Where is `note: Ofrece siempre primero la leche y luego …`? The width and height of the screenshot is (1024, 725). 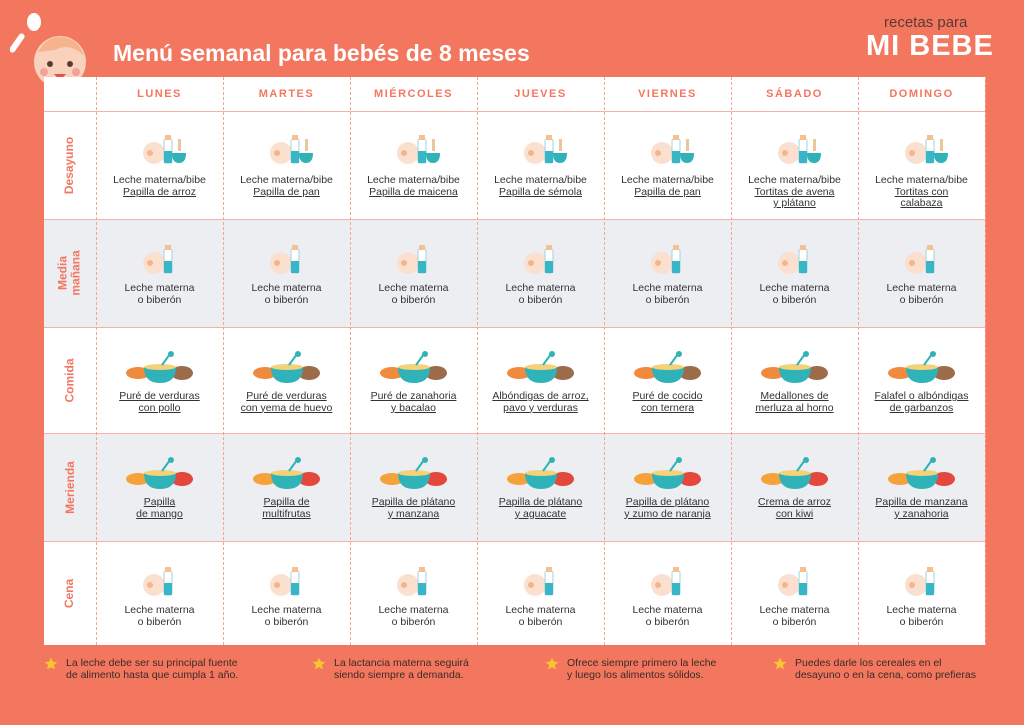 note: Ofrece siempre primero la leche y luego … is located at coordinates (630, 669).